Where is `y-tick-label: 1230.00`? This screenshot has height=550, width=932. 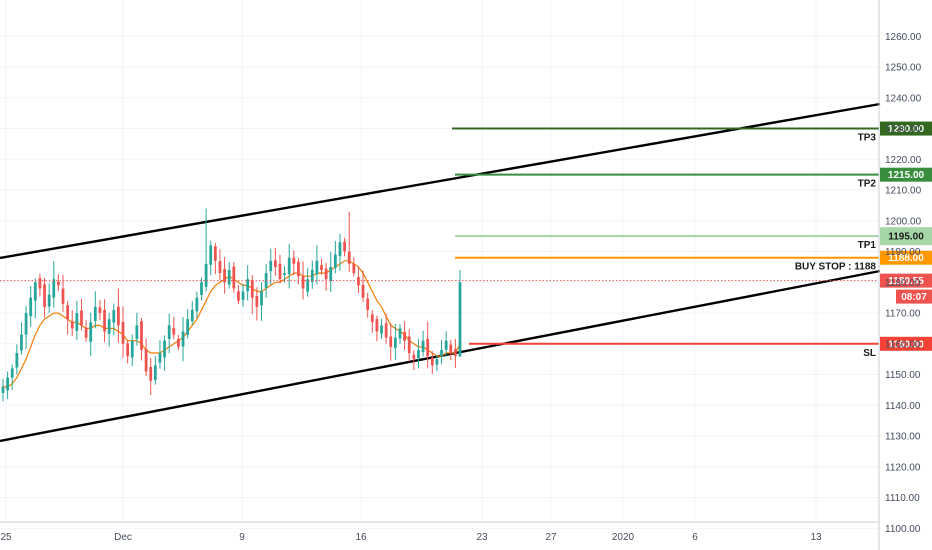 y-tick-label: 1230.00 is located at coordinates (903, 129).